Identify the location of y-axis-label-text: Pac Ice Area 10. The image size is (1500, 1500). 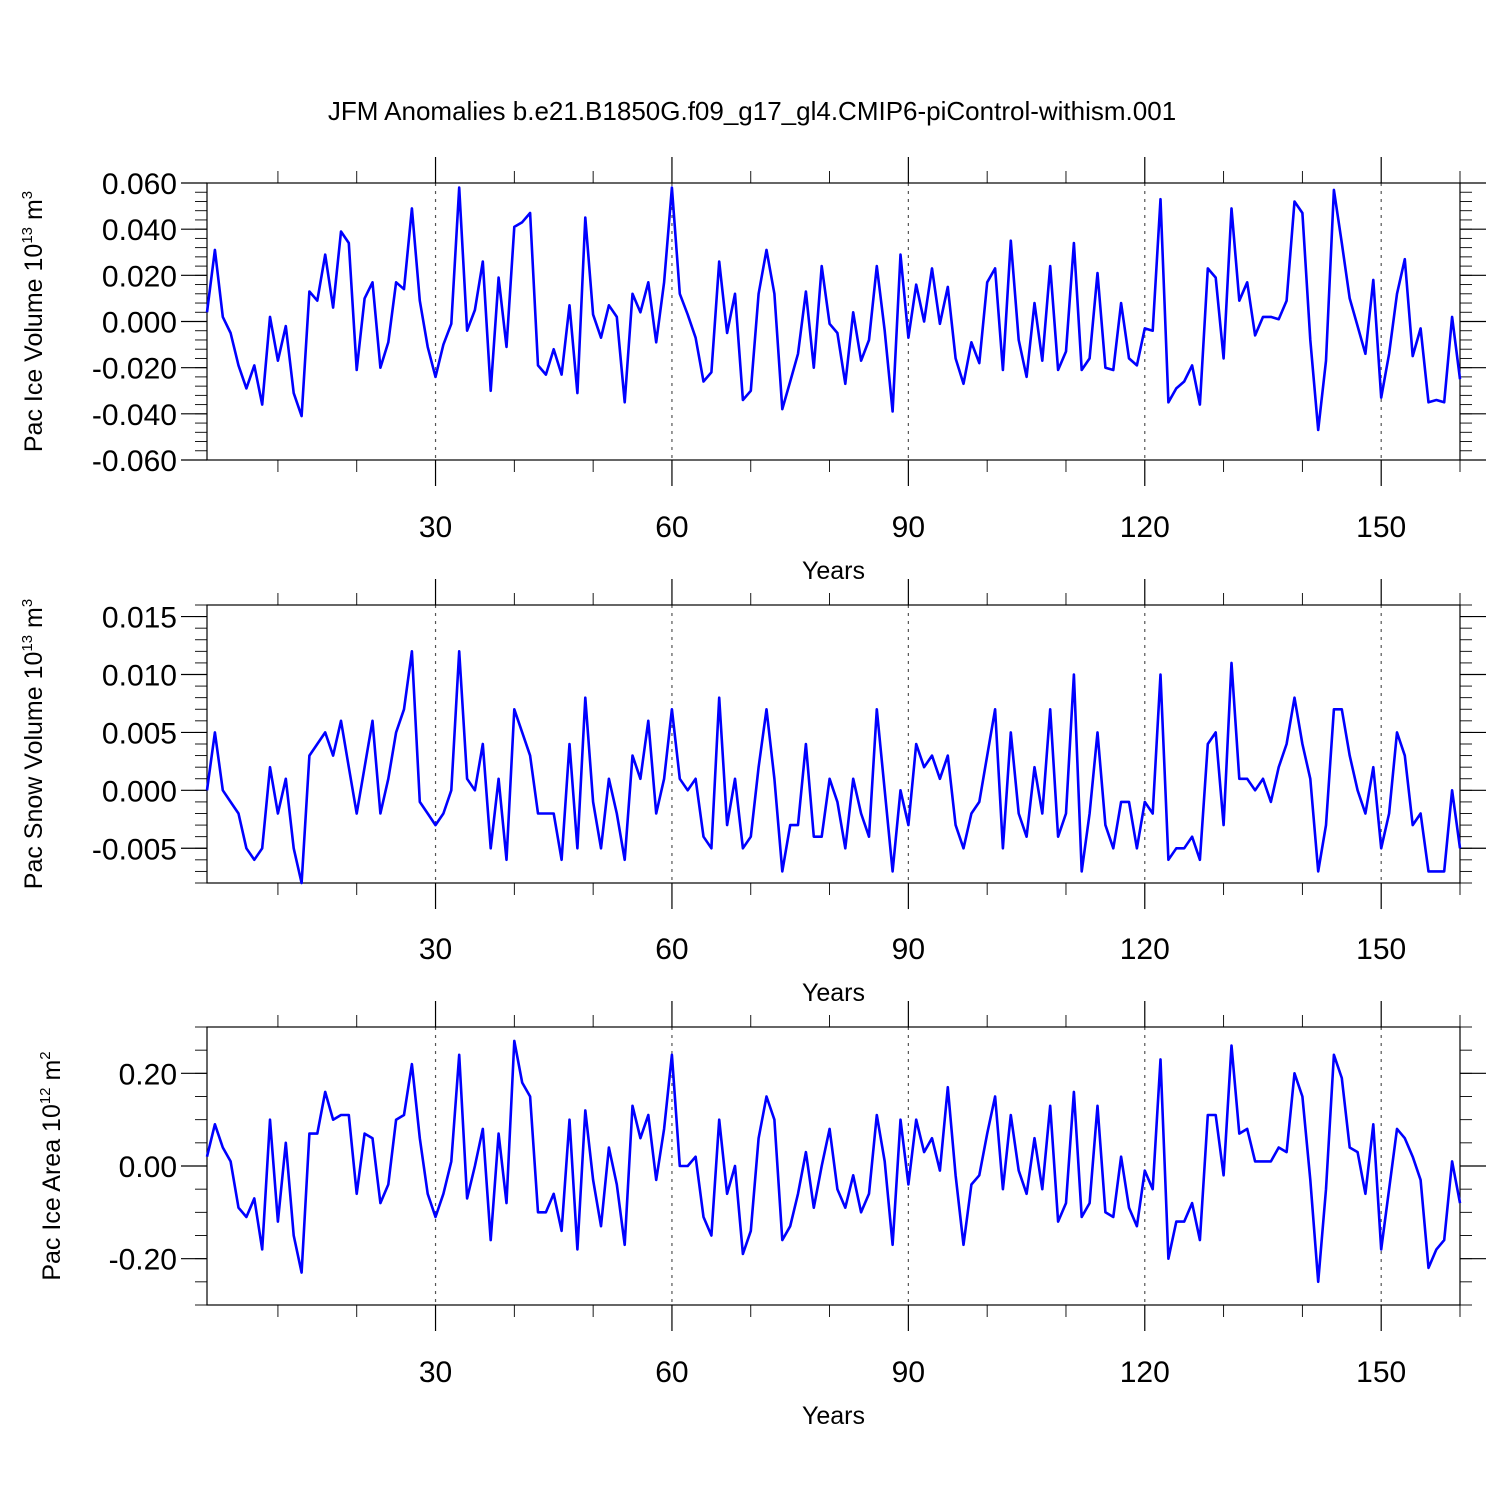
(52, 1192).